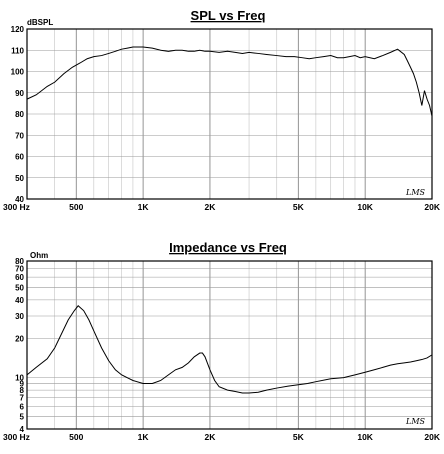 Image resolution: width=444 pixels, height=454 pixels. Describe the element at coordinates (211, 437) in the screenshot. I see `impedance-x-tick-label: 2K` at that location.